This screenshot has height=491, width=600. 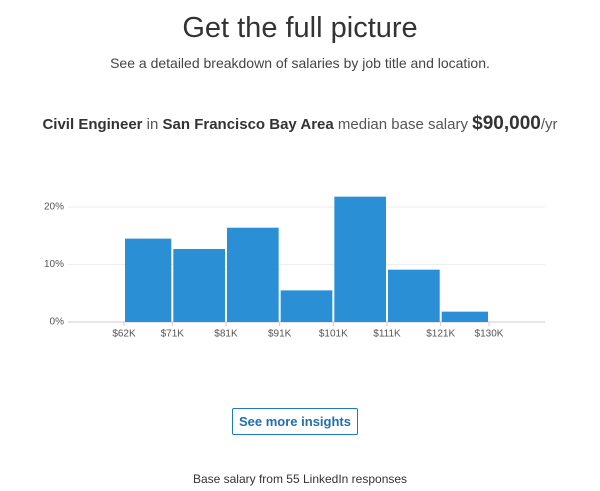 What do you see at coordinates (57, 322) in the screenshot?
I see `y-tick-label: 0%` at bounding box center [57, 322].